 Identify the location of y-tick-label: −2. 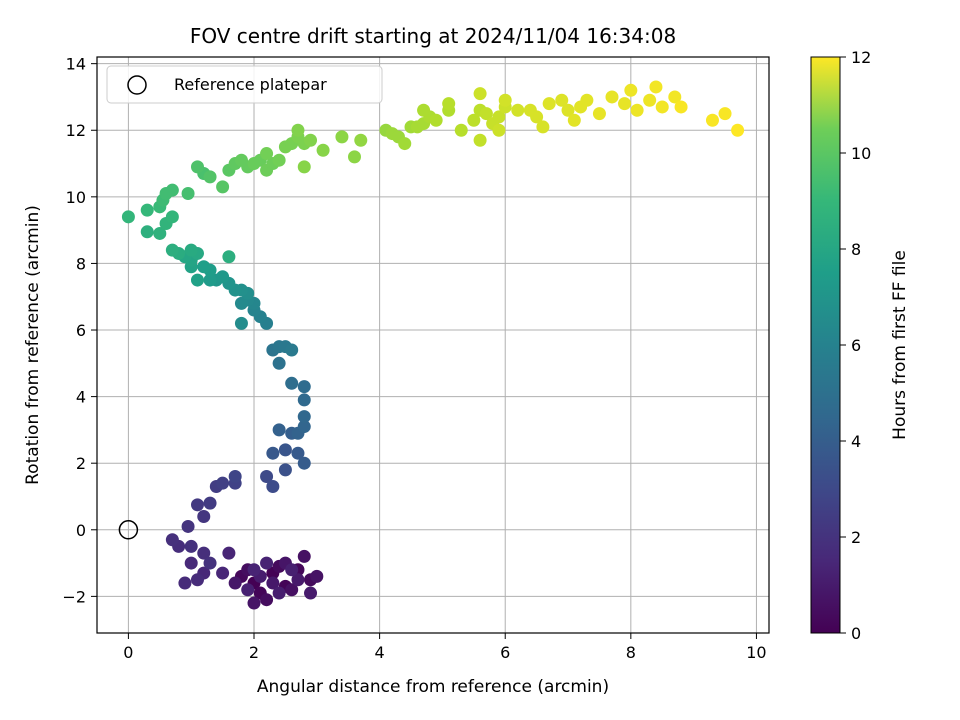
(74, 596).